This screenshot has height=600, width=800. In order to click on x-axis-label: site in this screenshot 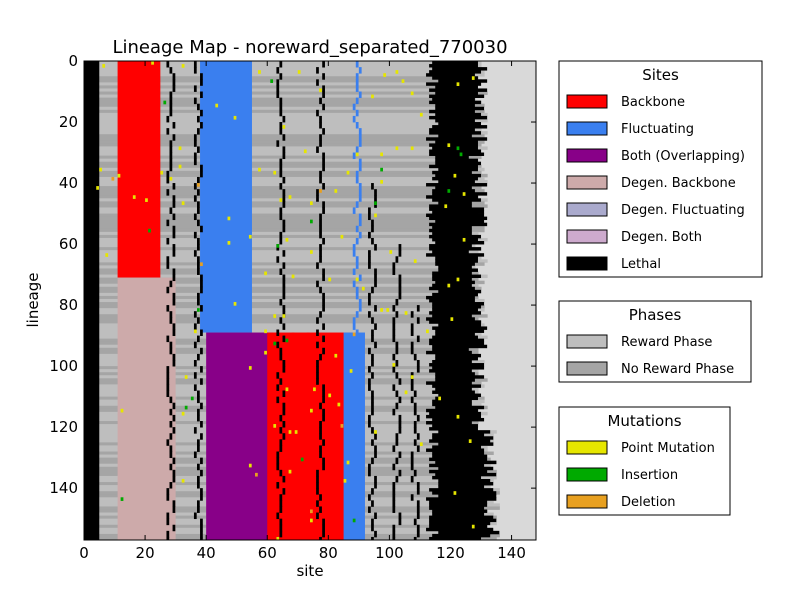, I will do `click(309, 571)`.